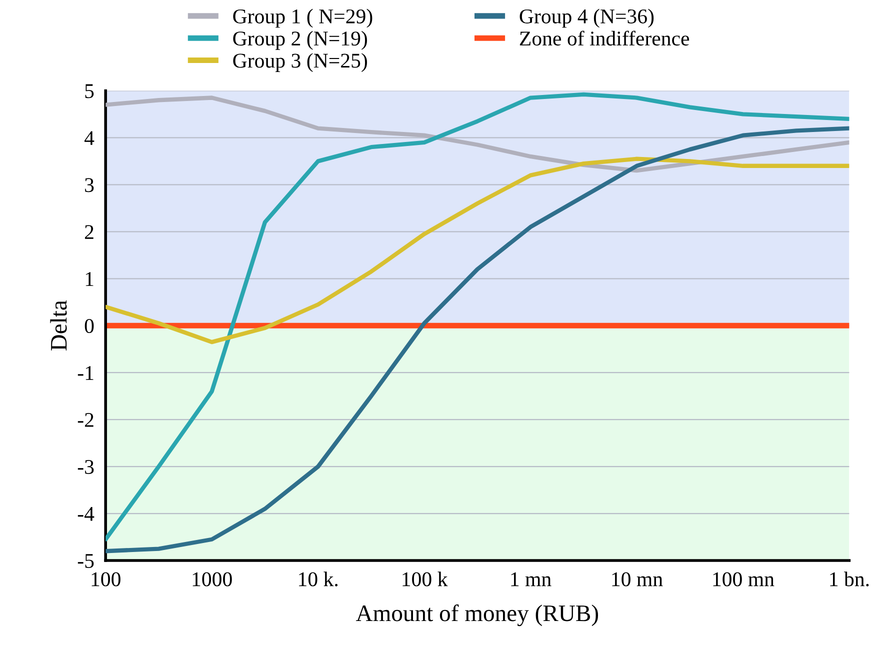 Image resolution: width=880 pixels, height=648 pixels. I want to click on y-tick-label: -3, so click(86, 467).